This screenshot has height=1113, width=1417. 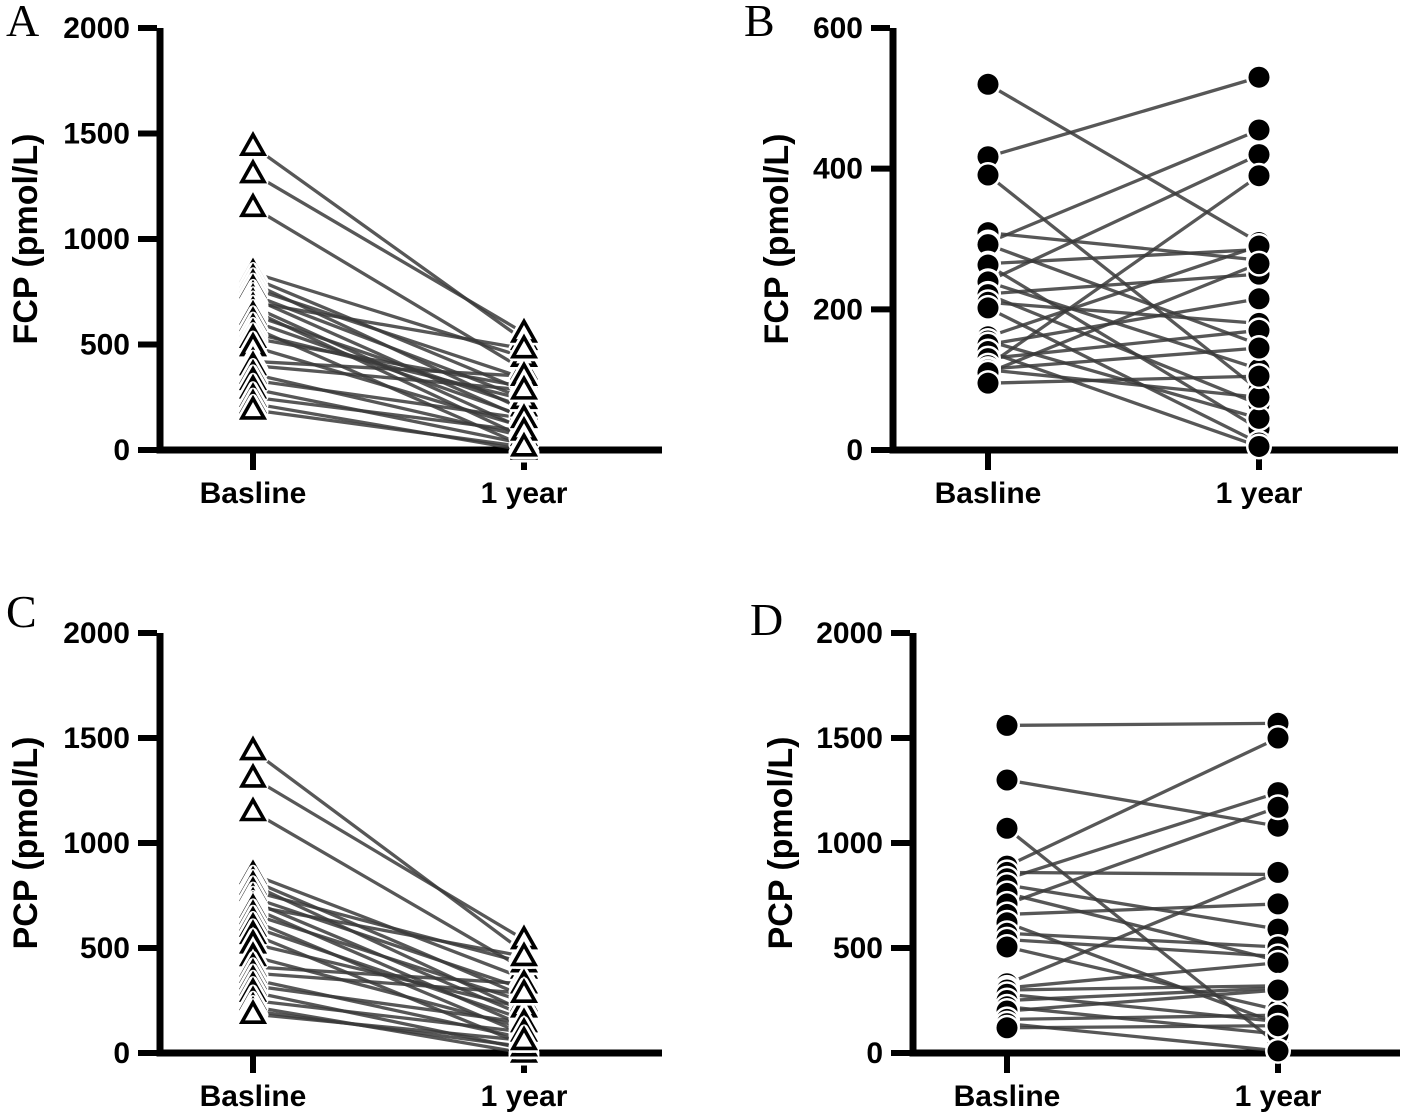 I want to click on y-axis-title: PCP (pmol/L), so click(x=26, y=843).